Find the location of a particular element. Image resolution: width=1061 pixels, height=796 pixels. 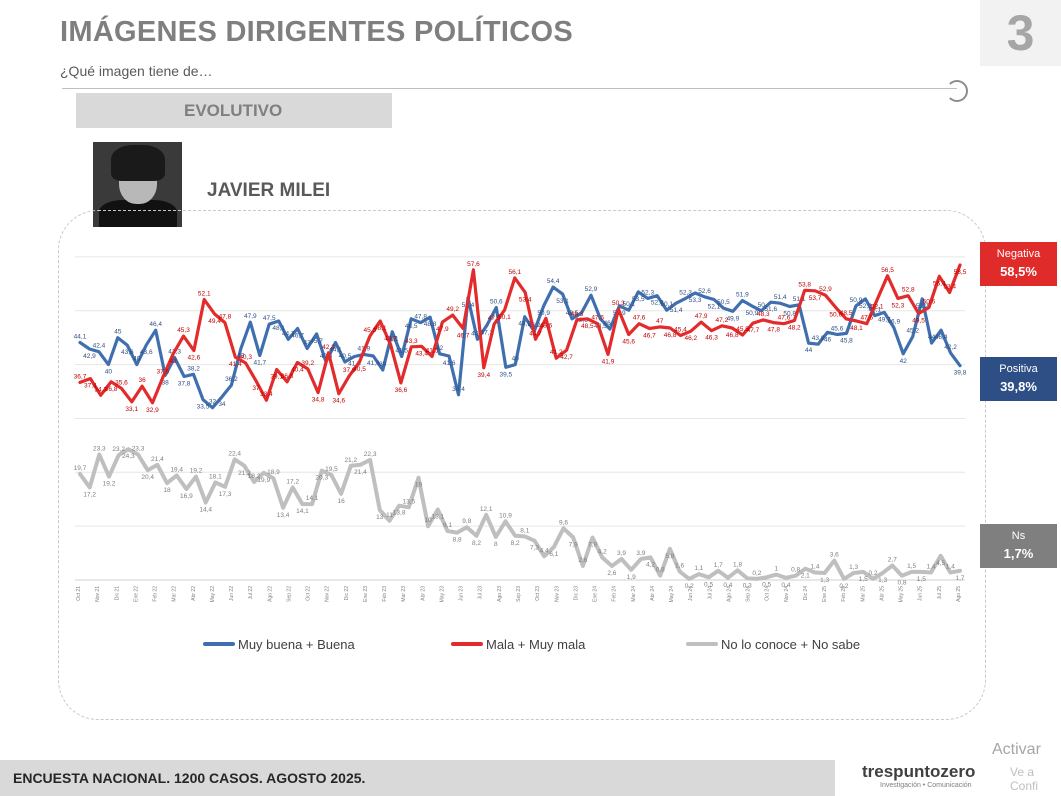

data-label: 37 is located at coordinates (256, 388).